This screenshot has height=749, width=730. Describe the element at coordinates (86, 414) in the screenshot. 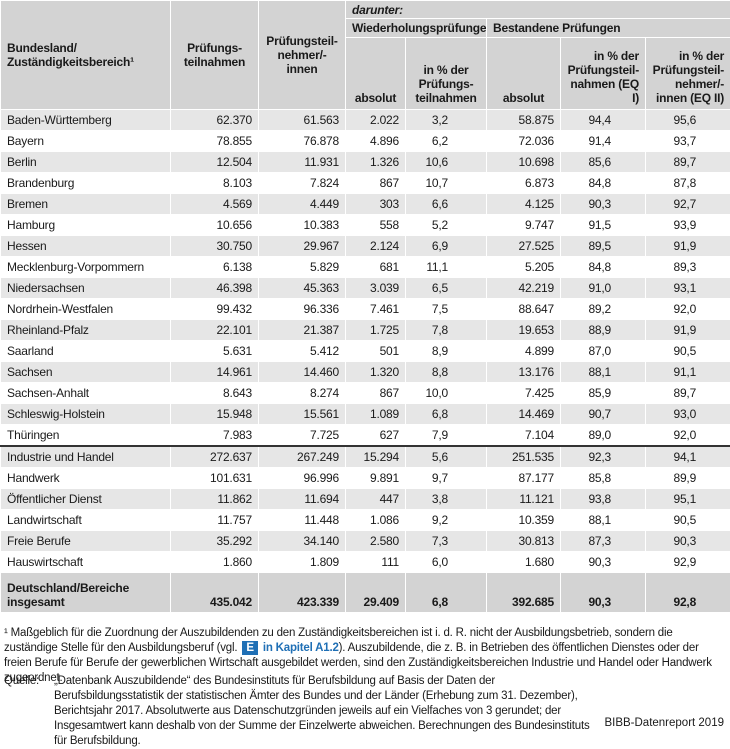

I see `row-label: Schleswig-Holstein` at that location.